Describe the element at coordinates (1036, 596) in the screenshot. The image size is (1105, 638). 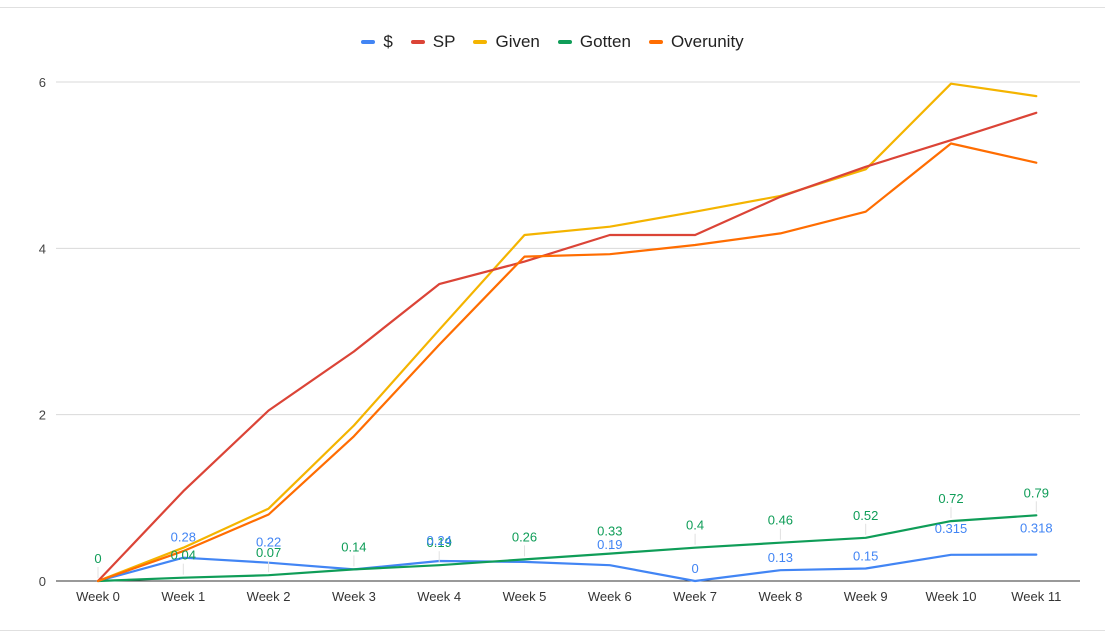
I see `x-tick-label: Week 11` at that location.